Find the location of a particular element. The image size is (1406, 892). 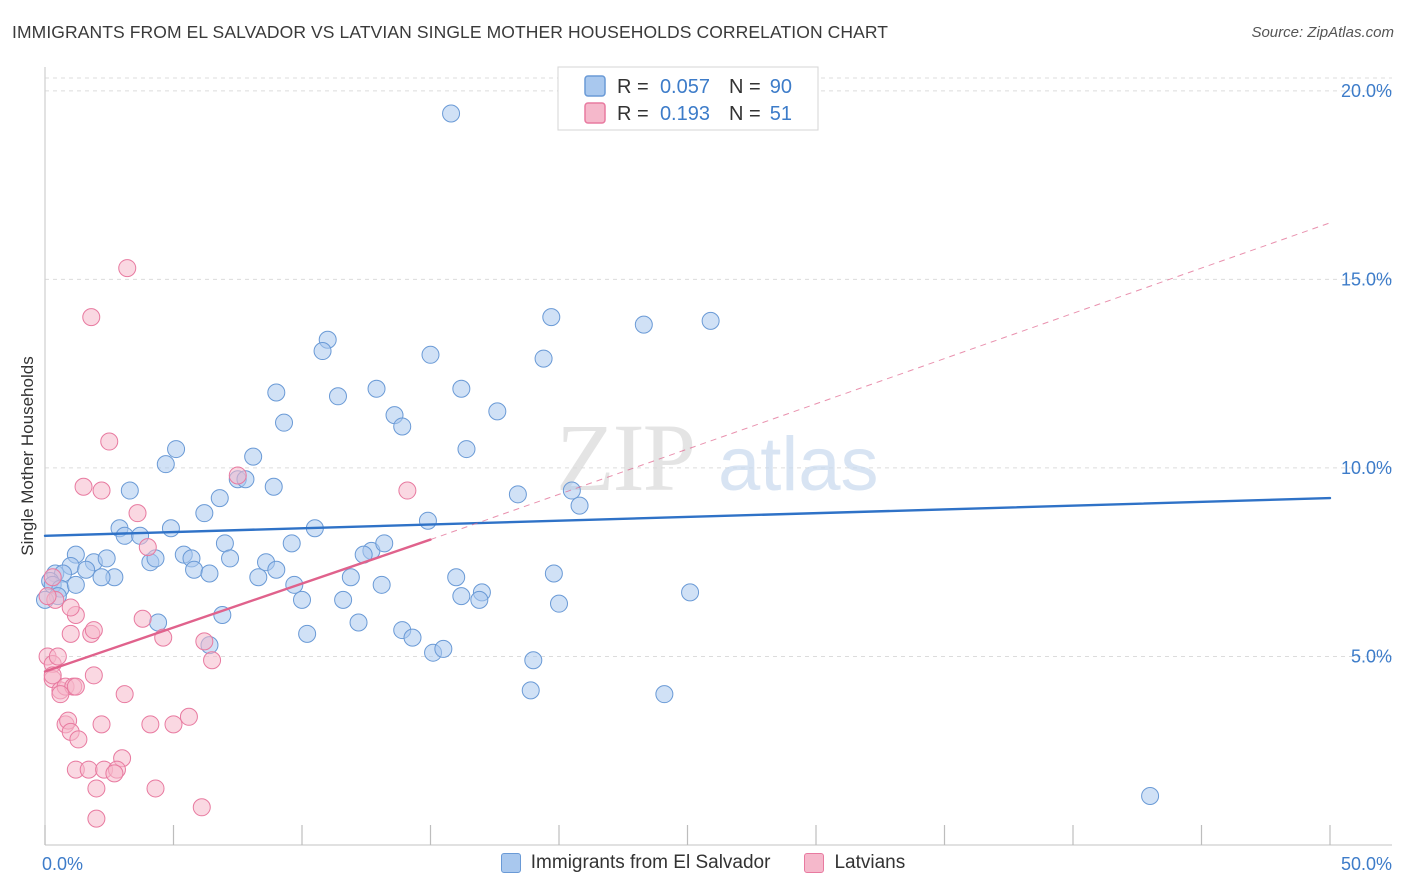

stats-legend: R = 0.057 N = 90 R = 0.193 N = 51 is located at coordinates (688, 98).